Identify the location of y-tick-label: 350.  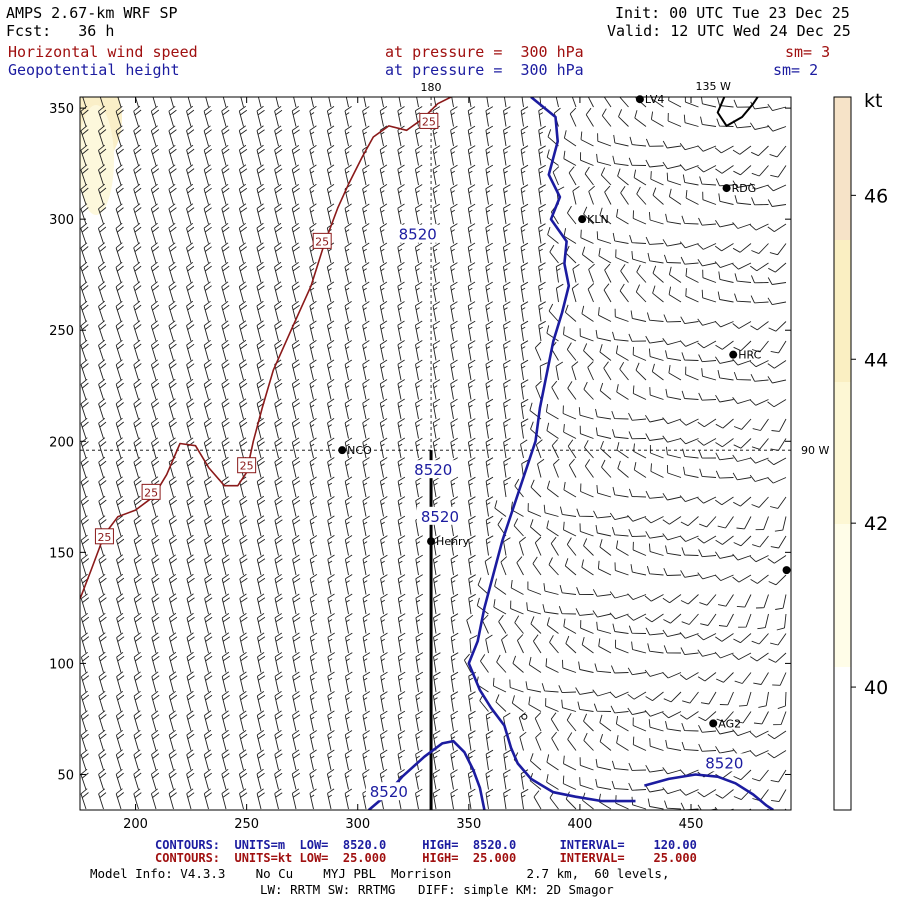
(61, 109).